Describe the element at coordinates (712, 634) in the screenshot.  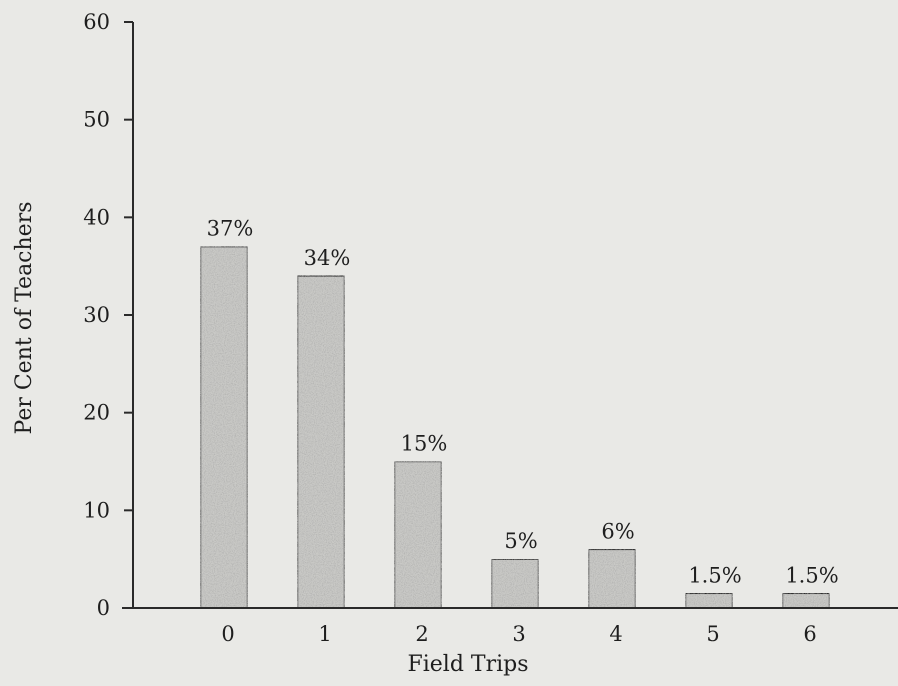
I see `x-tick-label-5: 5` at that location.